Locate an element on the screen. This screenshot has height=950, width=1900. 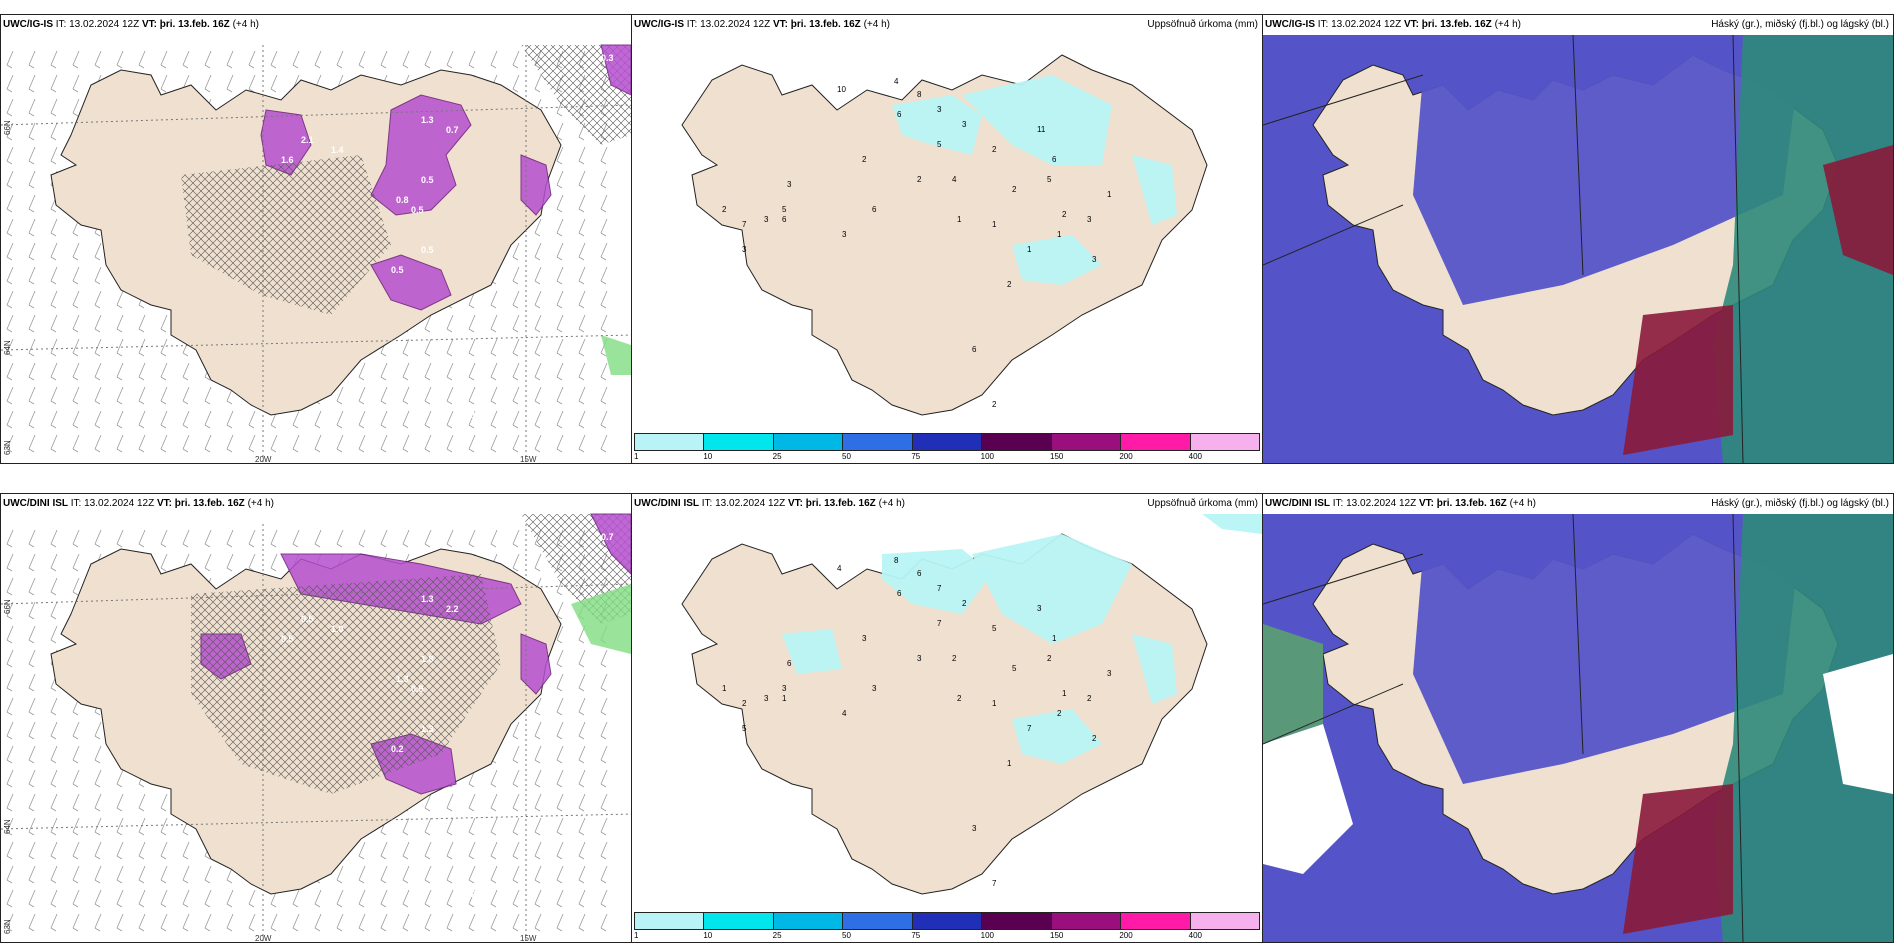
colorbar-label: 10 is located at coordinates (708, 935).